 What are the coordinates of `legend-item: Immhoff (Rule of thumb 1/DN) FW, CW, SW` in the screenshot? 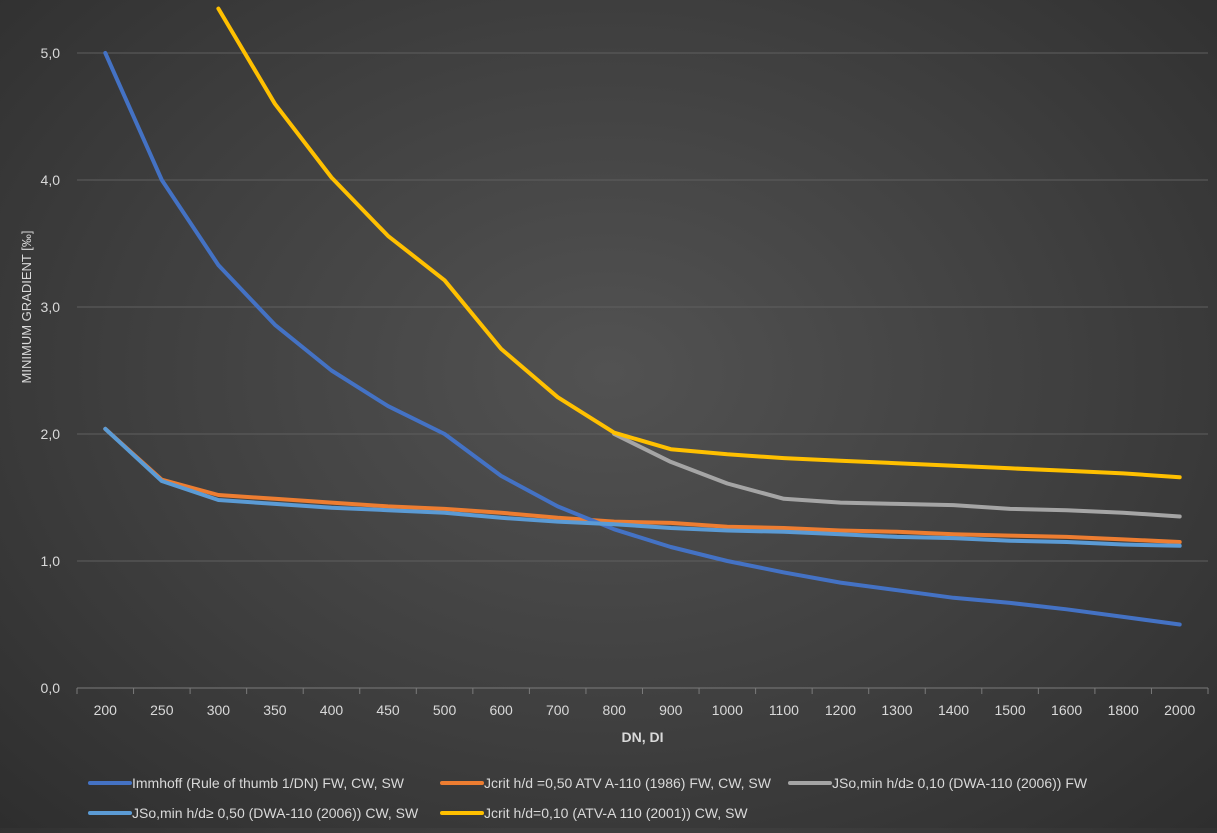 It's located at (246, 783).